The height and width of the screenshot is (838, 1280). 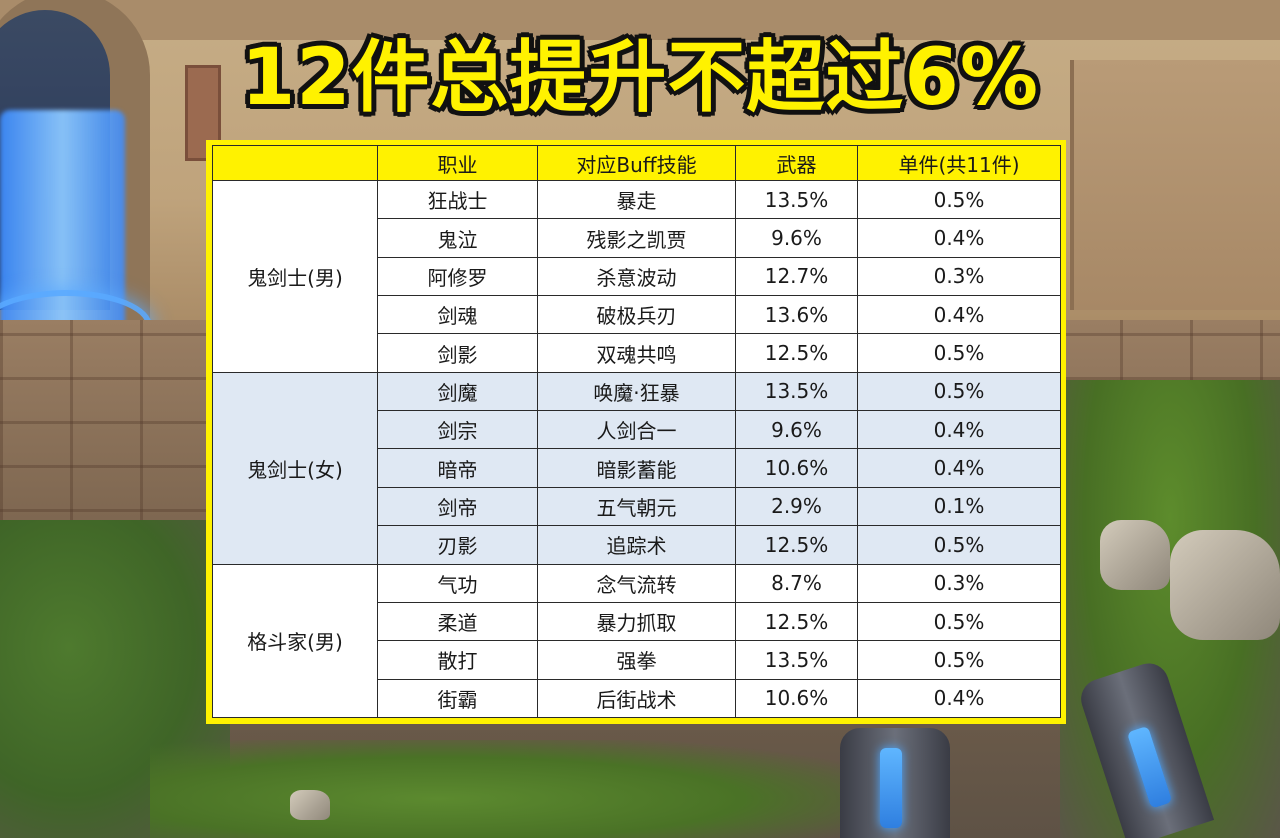 I want to click on skill-cell: 强拳, so click(x=636, y=660).